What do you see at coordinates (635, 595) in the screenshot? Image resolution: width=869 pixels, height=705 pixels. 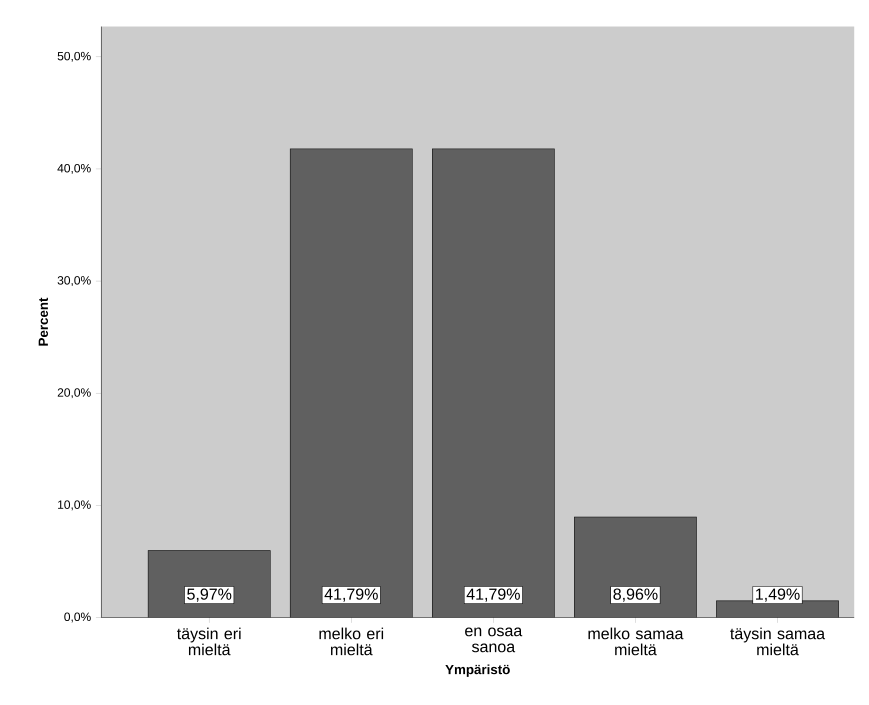 I see `data-label: 8,96%` at bounding box center [635, 595].